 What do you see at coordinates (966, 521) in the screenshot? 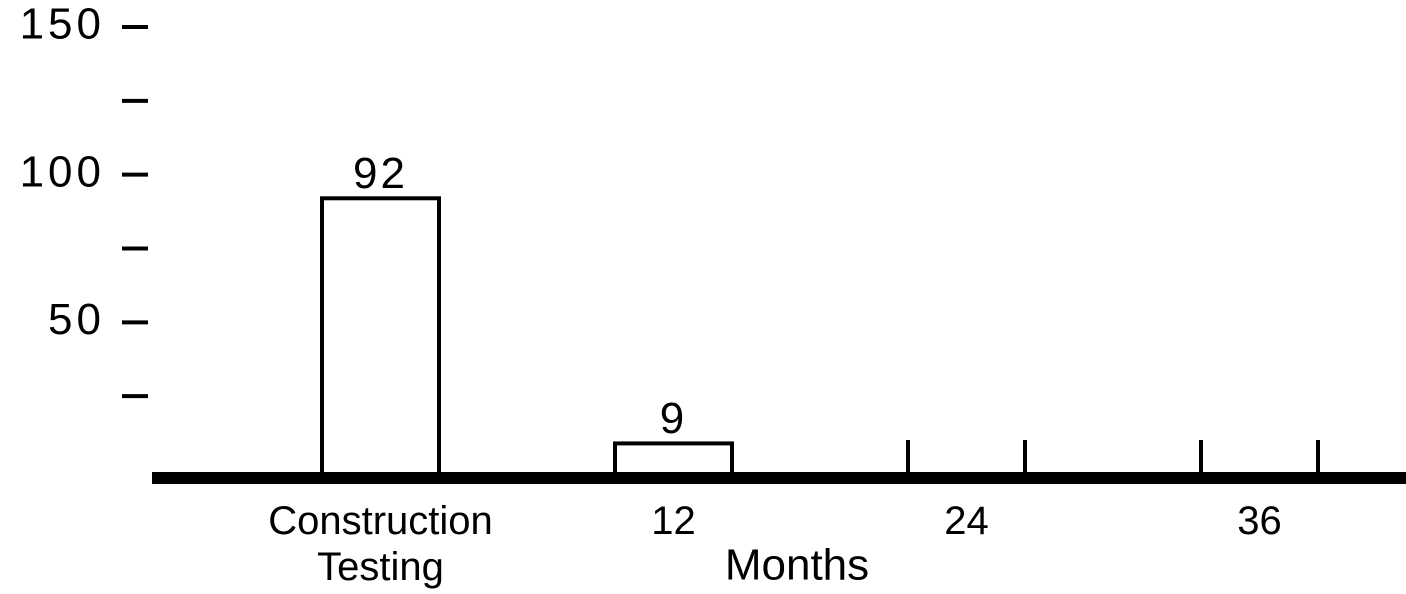
I see `x-tick-label: 24` at bounding box center [966, 521].